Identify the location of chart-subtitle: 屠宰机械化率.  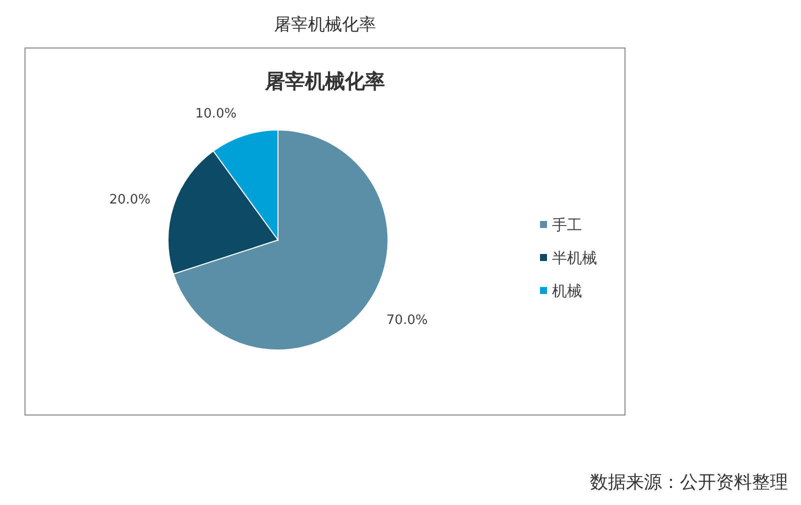
(324, 81).